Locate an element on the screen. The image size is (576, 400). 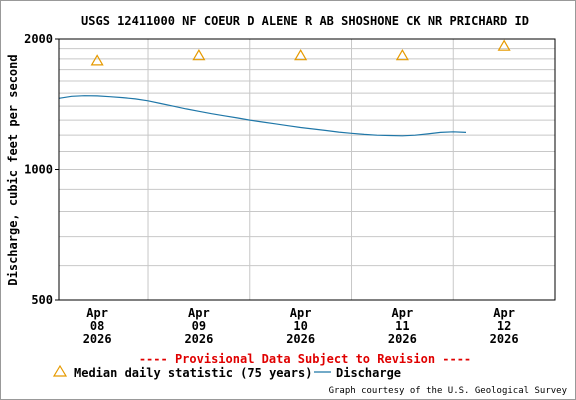
legend-triangle-icon is located at coordinates (60, 370).